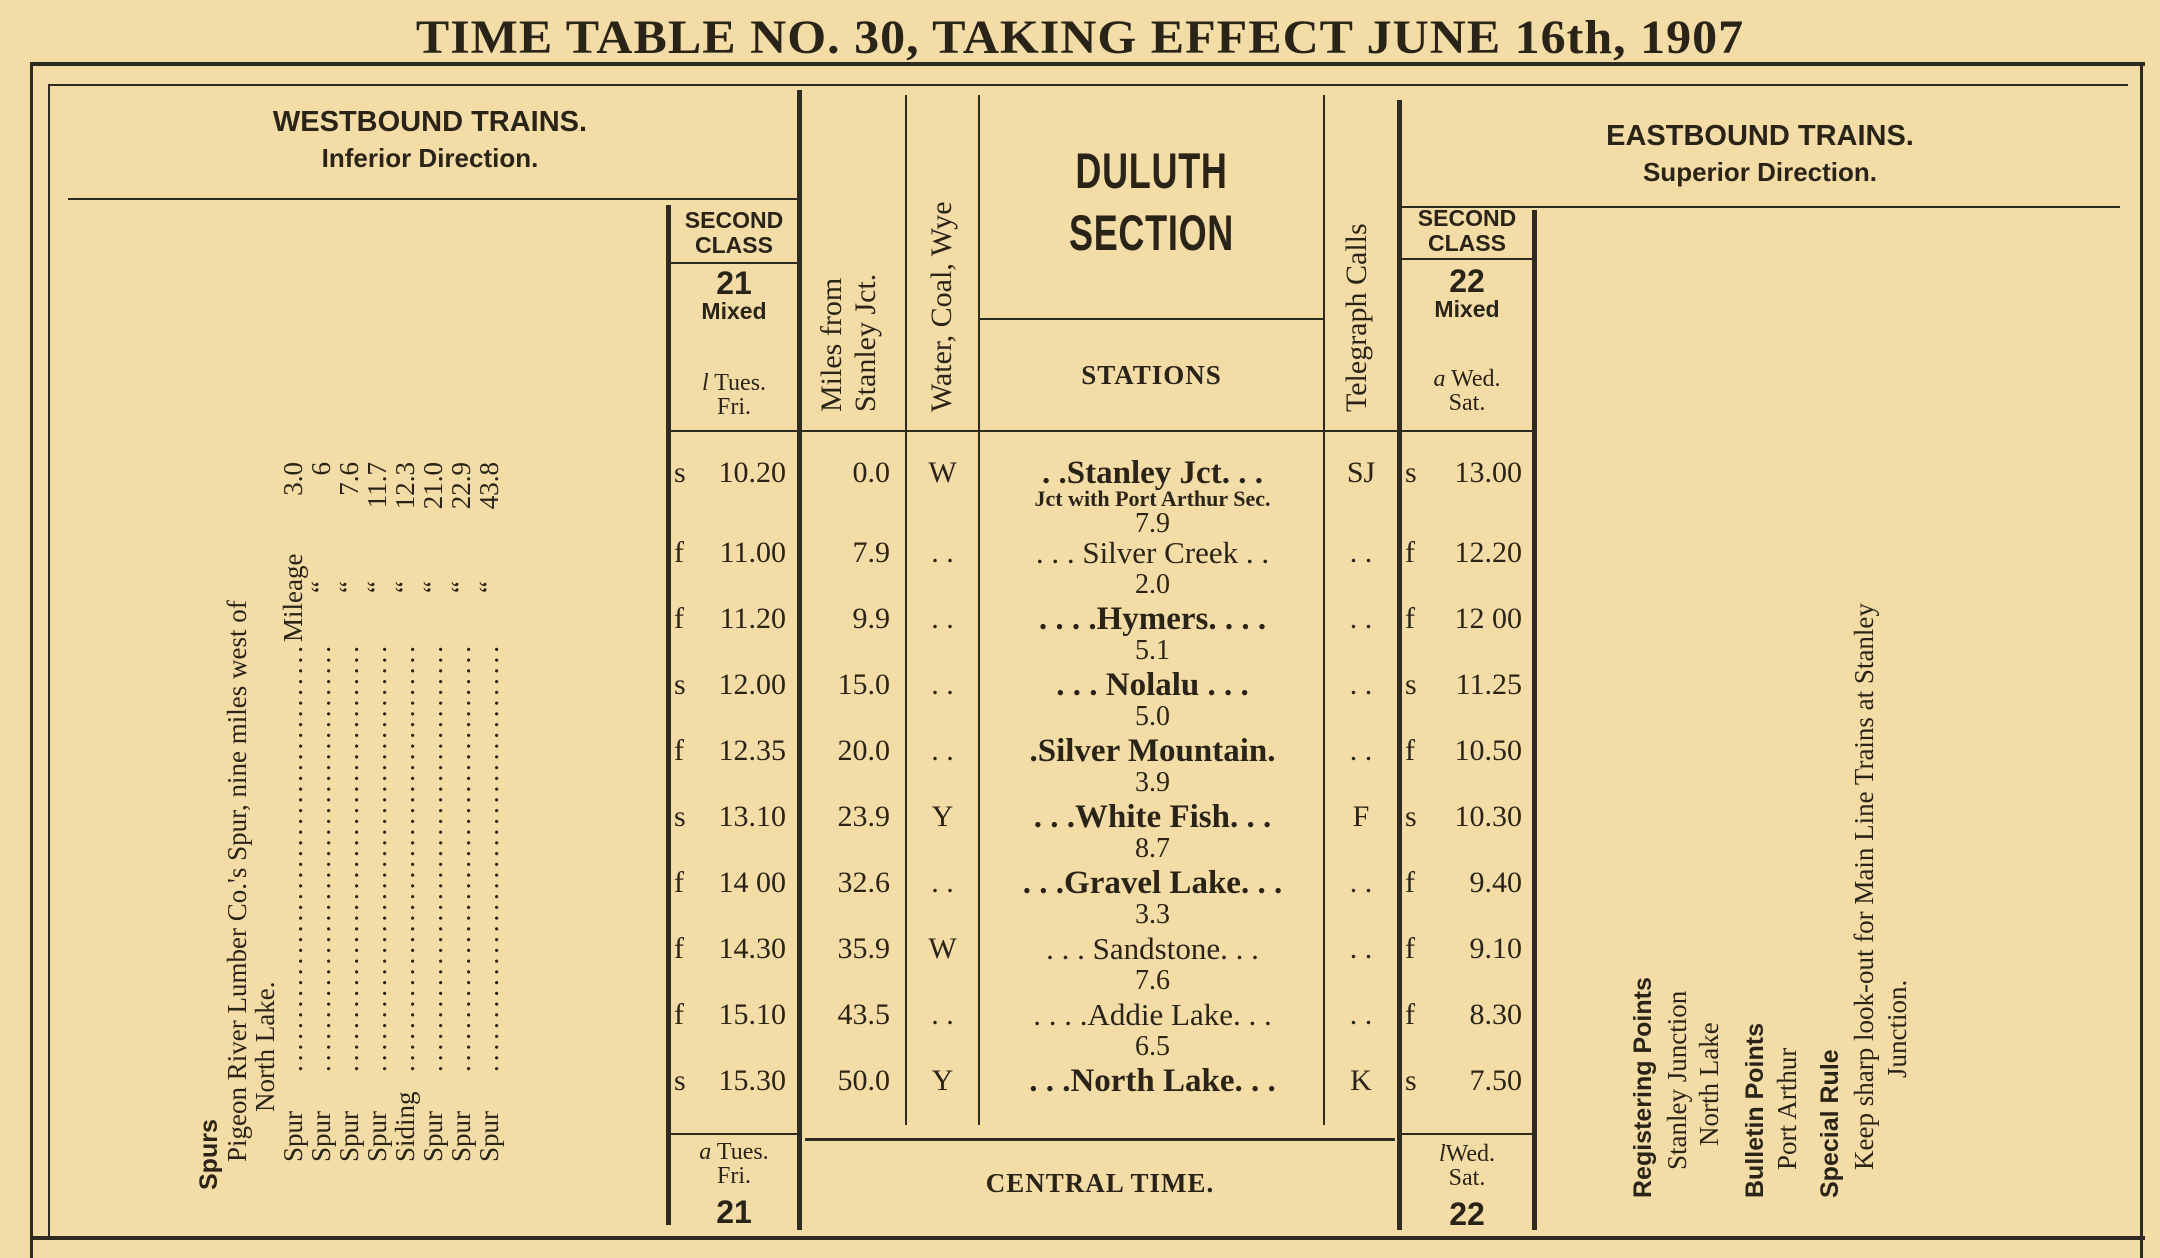  What do you see at coordinates (1534, 720) in the screenshot?
I see `col22-right` at bounding box center [1534, 720].